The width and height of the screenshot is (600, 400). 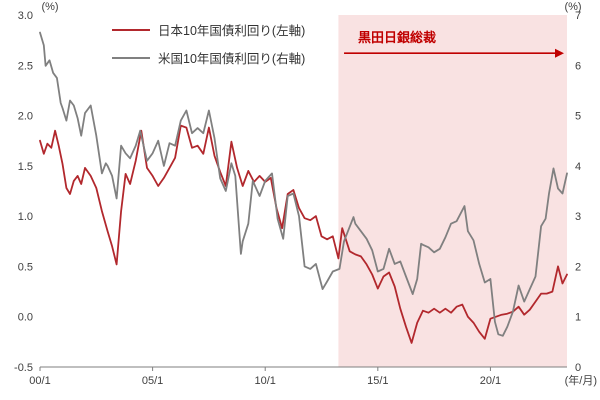 What do you see at coordinates (208, 43) in the screenshot?
I see `chart-legend: 日本10年国債利回り(左軸) 米国10年国債利回り(右軸)` at bounding box center [208, 43].